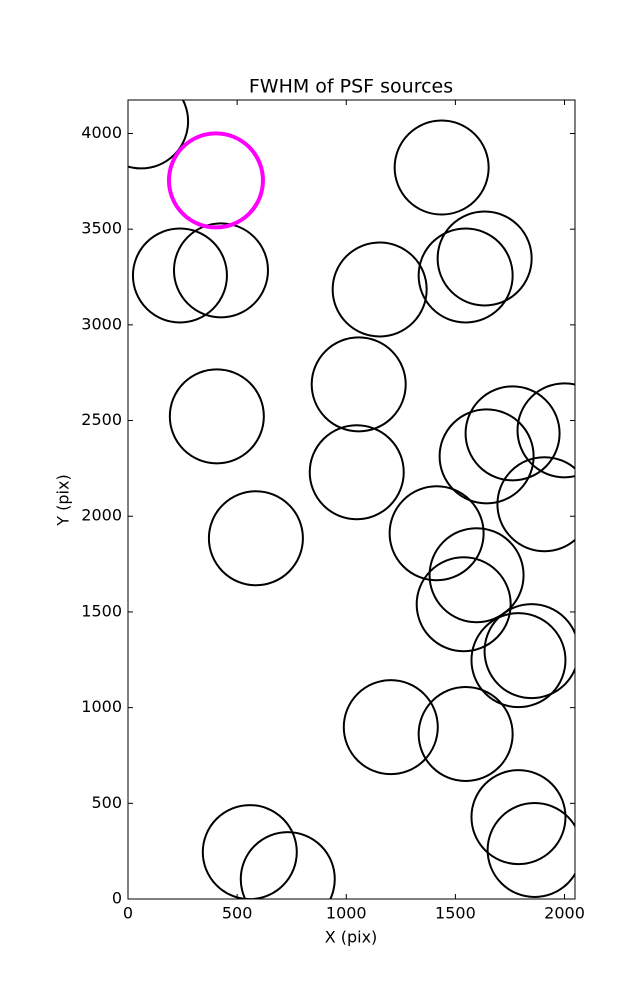 This screenshot has width=637, height=1000. Describe the element at coordinates (351, 937) in the screenshot. I see `x-axis-label: X (pix)` at that location.